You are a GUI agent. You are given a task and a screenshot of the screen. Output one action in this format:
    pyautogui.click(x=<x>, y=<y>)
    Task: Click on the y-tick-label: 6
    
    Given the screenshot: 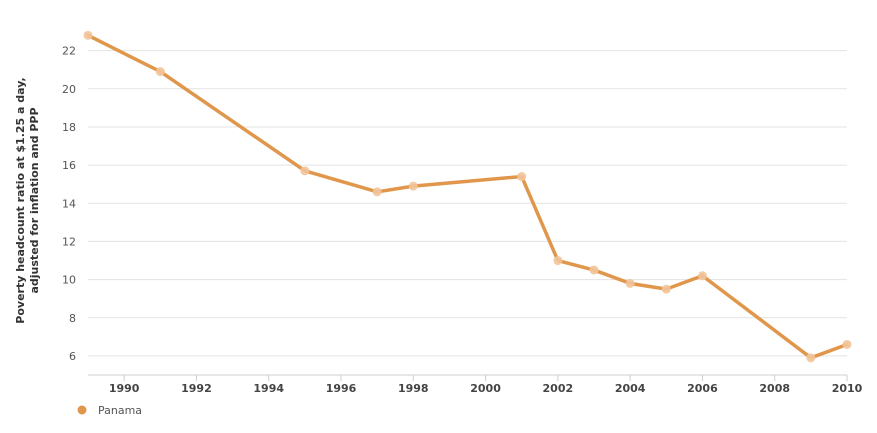 What is the action you would take?
    pyautogui.click(x=72, y=356)
    